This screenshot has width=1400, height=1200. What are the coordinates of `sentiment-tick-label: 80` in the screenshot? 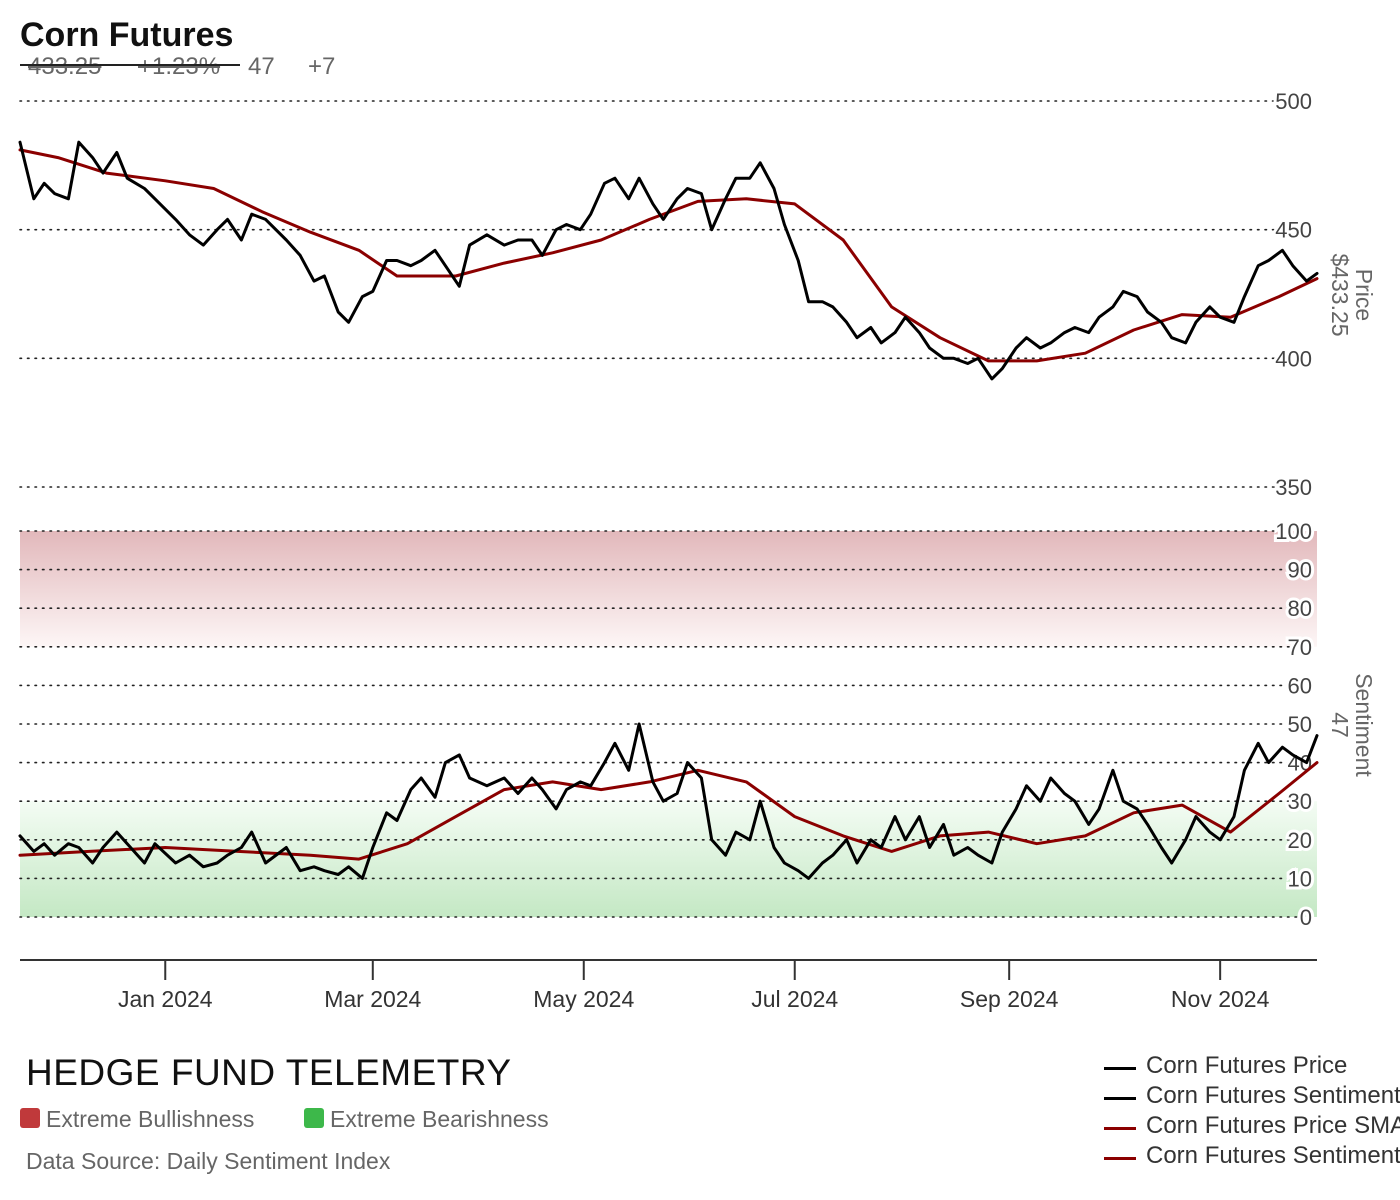 It's located at (1300, 608).